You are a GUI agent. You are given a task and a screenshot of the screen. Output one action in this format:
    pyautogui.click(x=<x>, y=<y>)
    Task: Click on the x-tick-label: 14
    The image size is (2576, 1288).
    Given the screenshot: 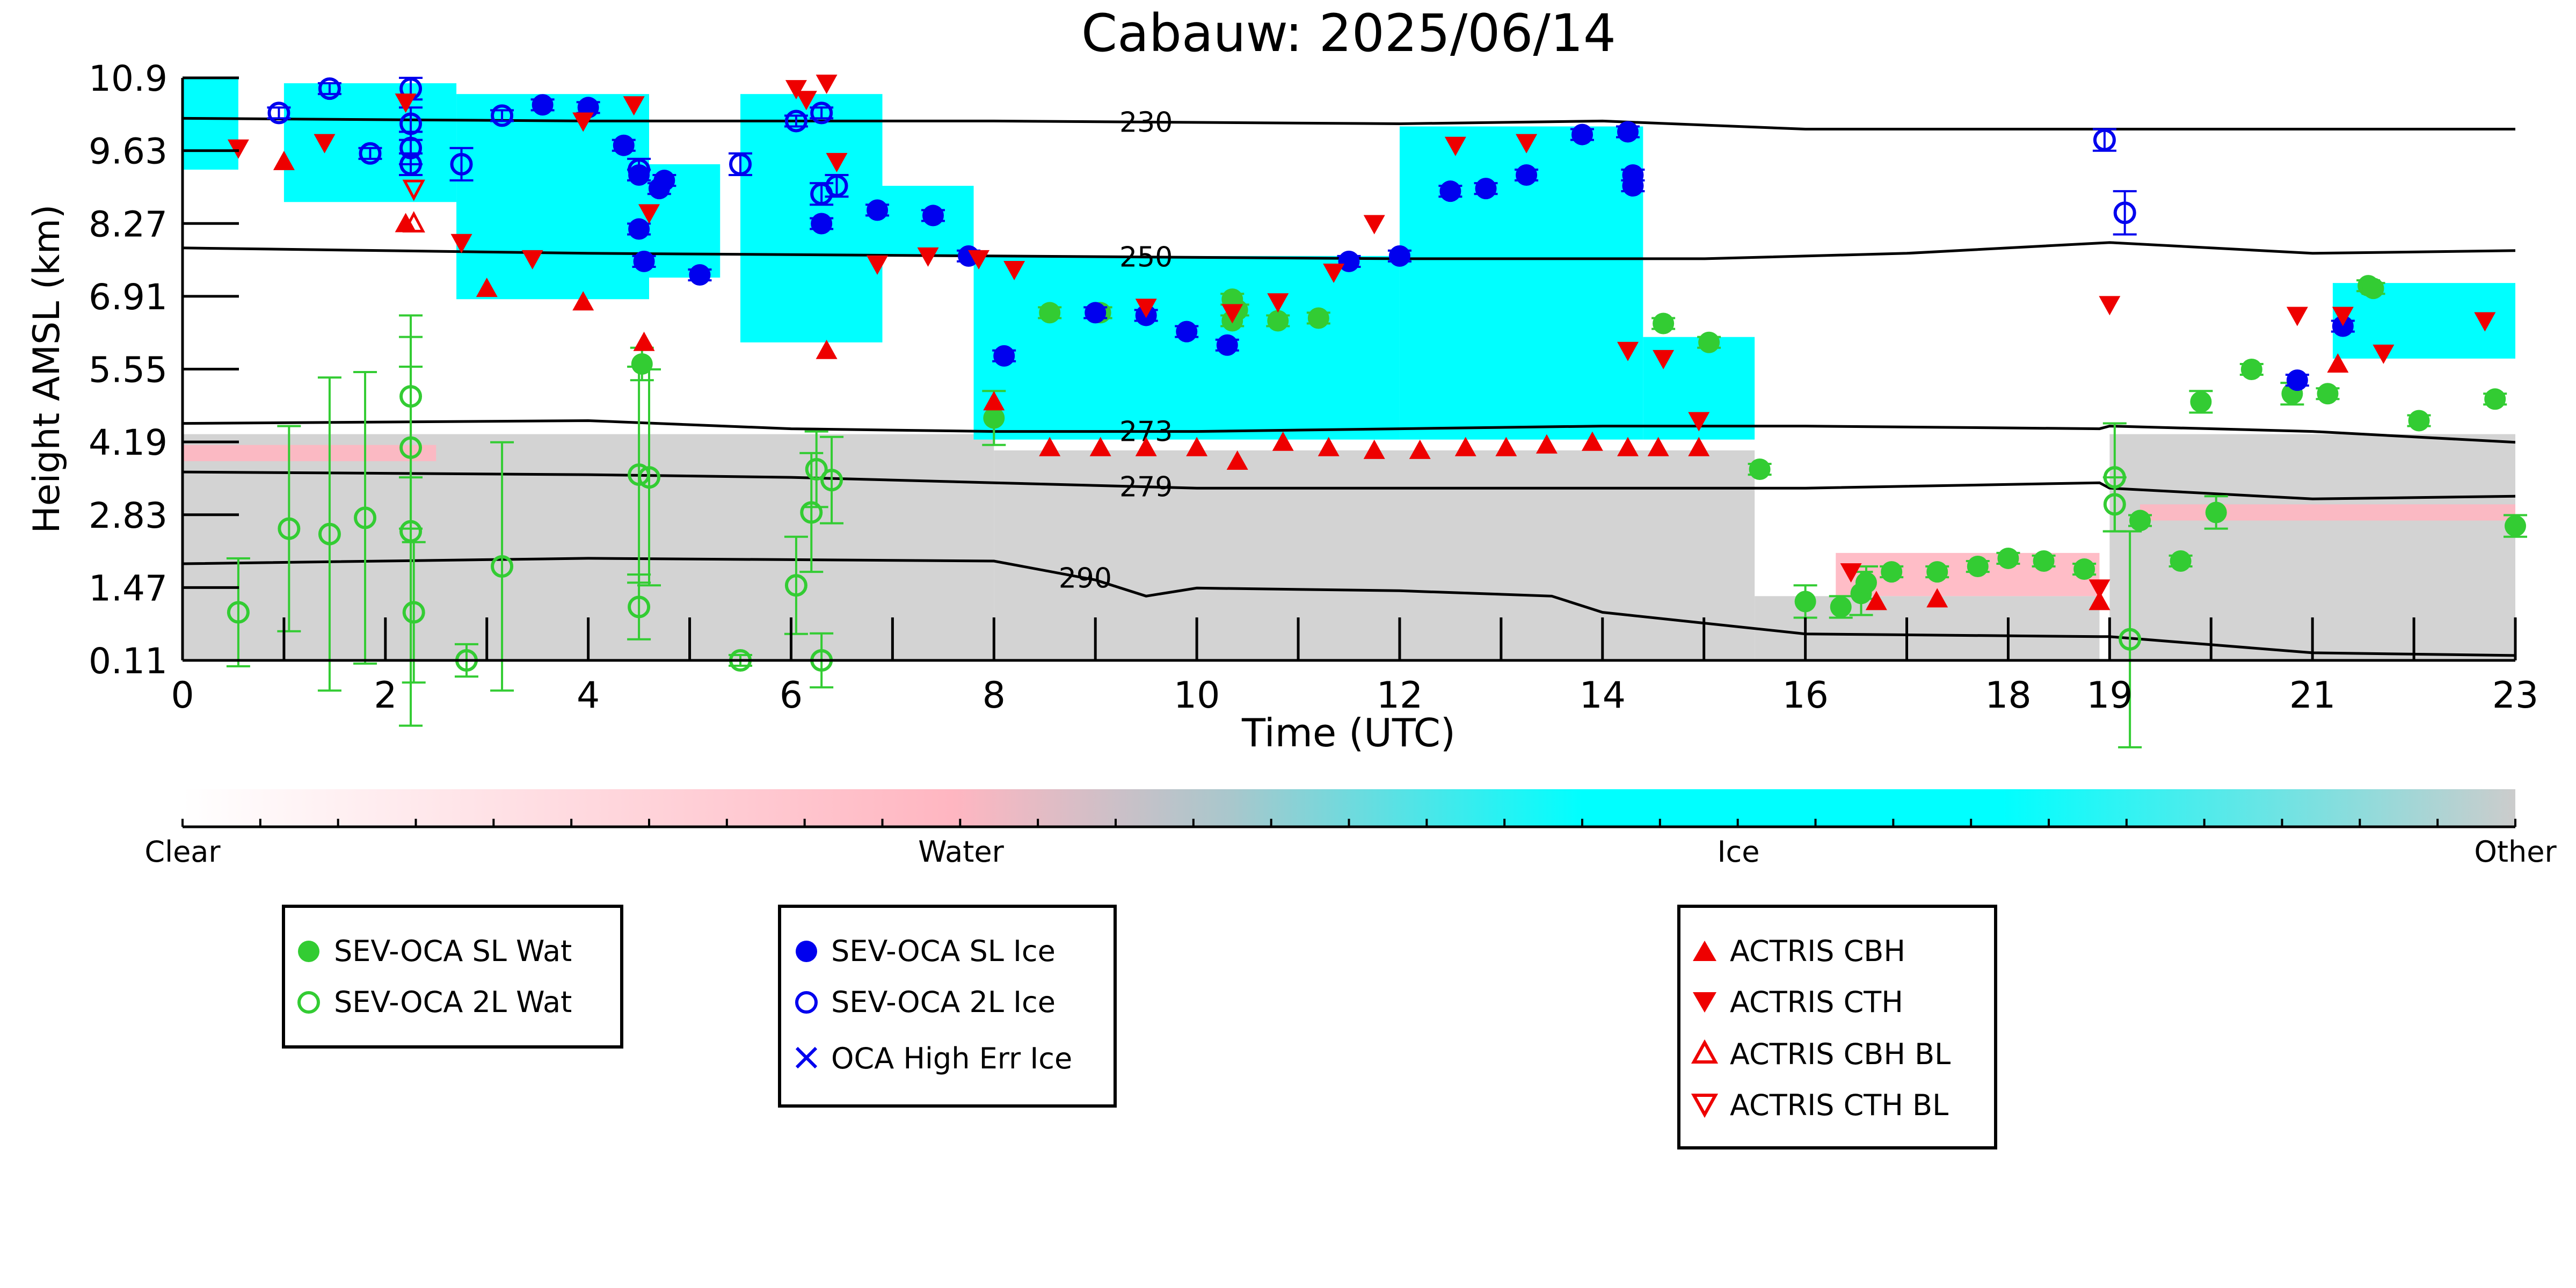 What is the action you would take?
    pyautogui.click(x=1603, y=695)
    